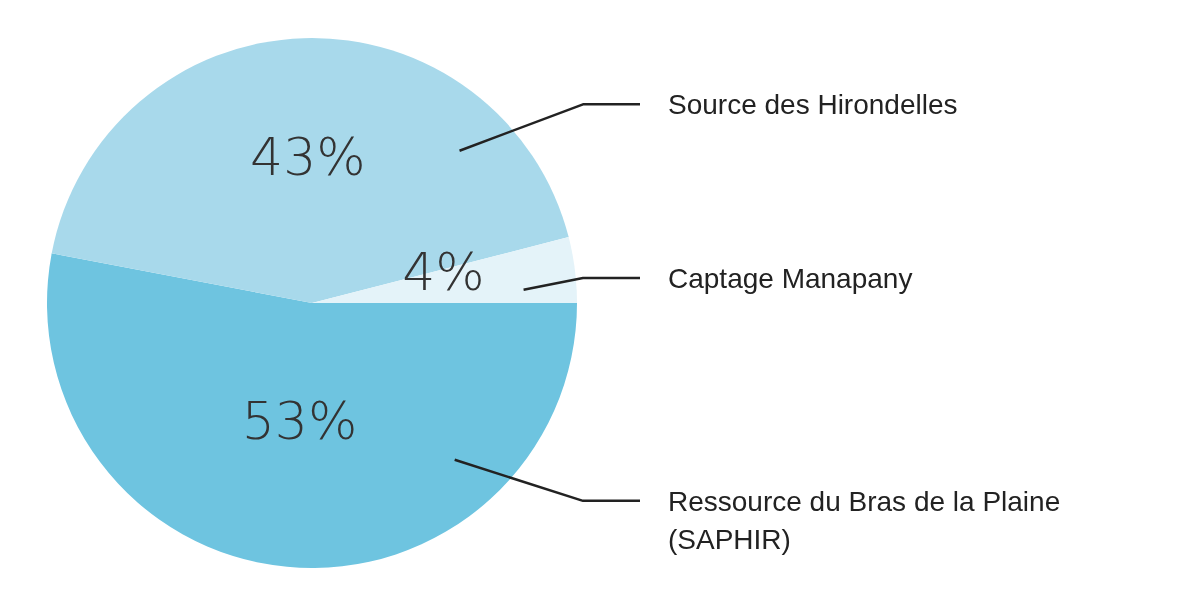 The height and width of the screenshot is (611, 1186). What do you see at coordinates (813, 105) in the screenshot?
I see `slice-label: Source des Hirondelles` at bounding box center [813, 105].